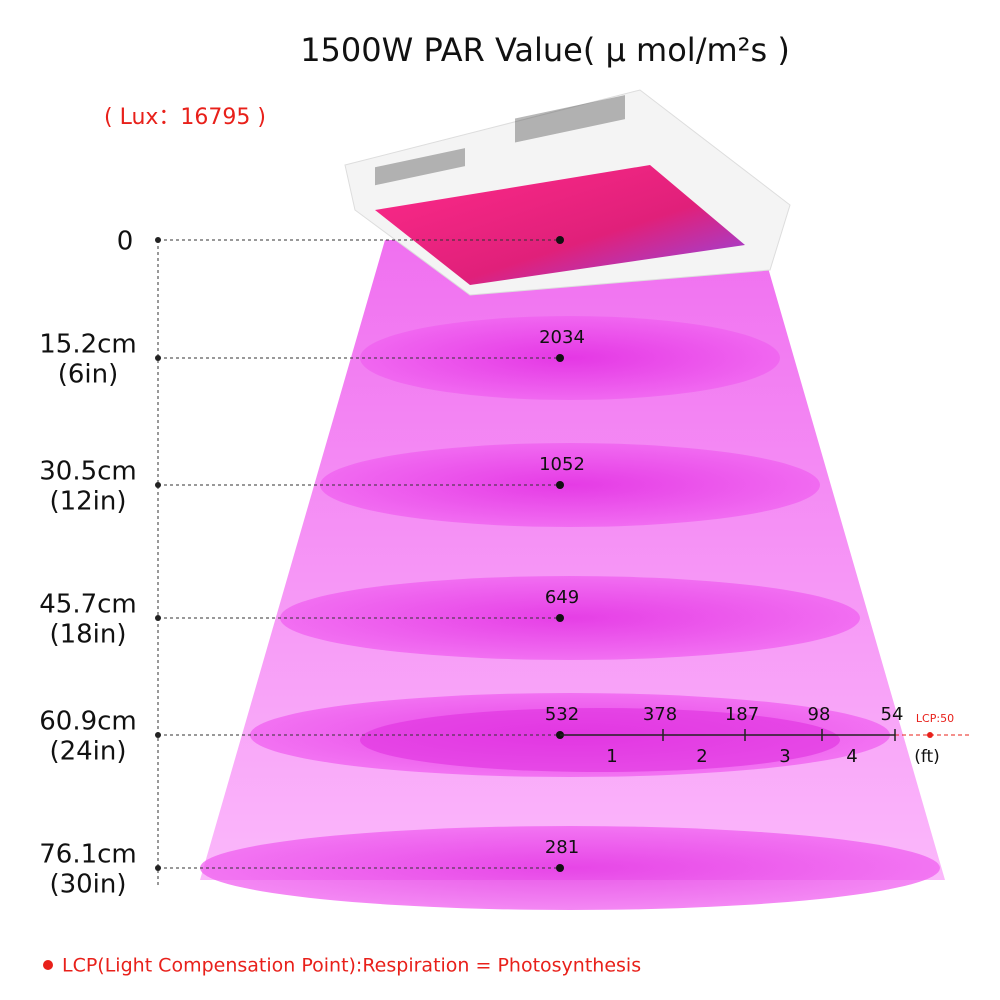  Describe the element at coordinates (87, 635) in the screenshot. I see `distance-in: (18in)` at that location.